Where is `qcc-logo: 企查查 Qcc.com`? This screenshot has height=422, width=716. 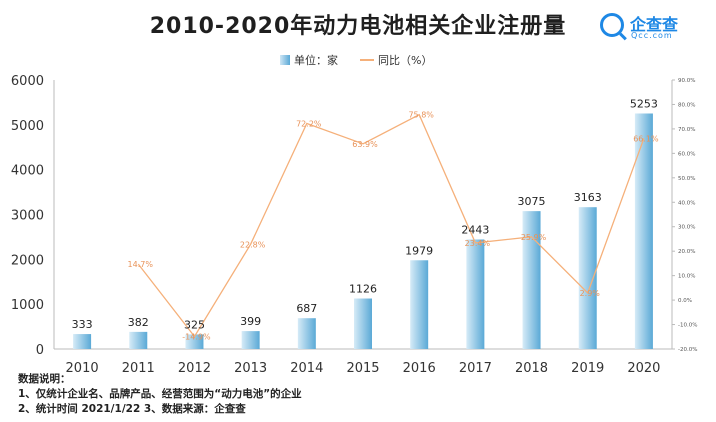
qcc-logo: 企查查 Qcc.com is located at coordinates (655, 28).